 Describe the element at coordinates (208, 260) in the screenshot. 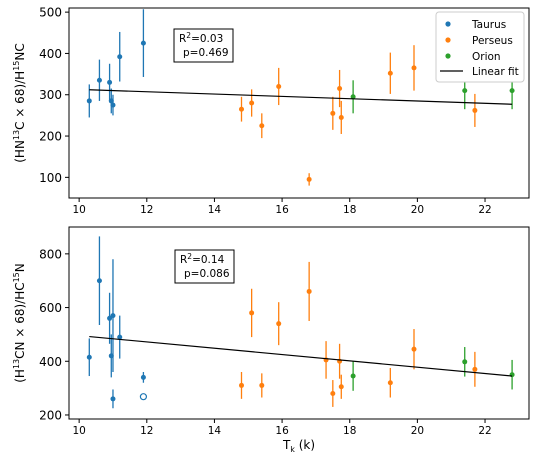

I see `bottom-r2-value: =0.14` at that location.